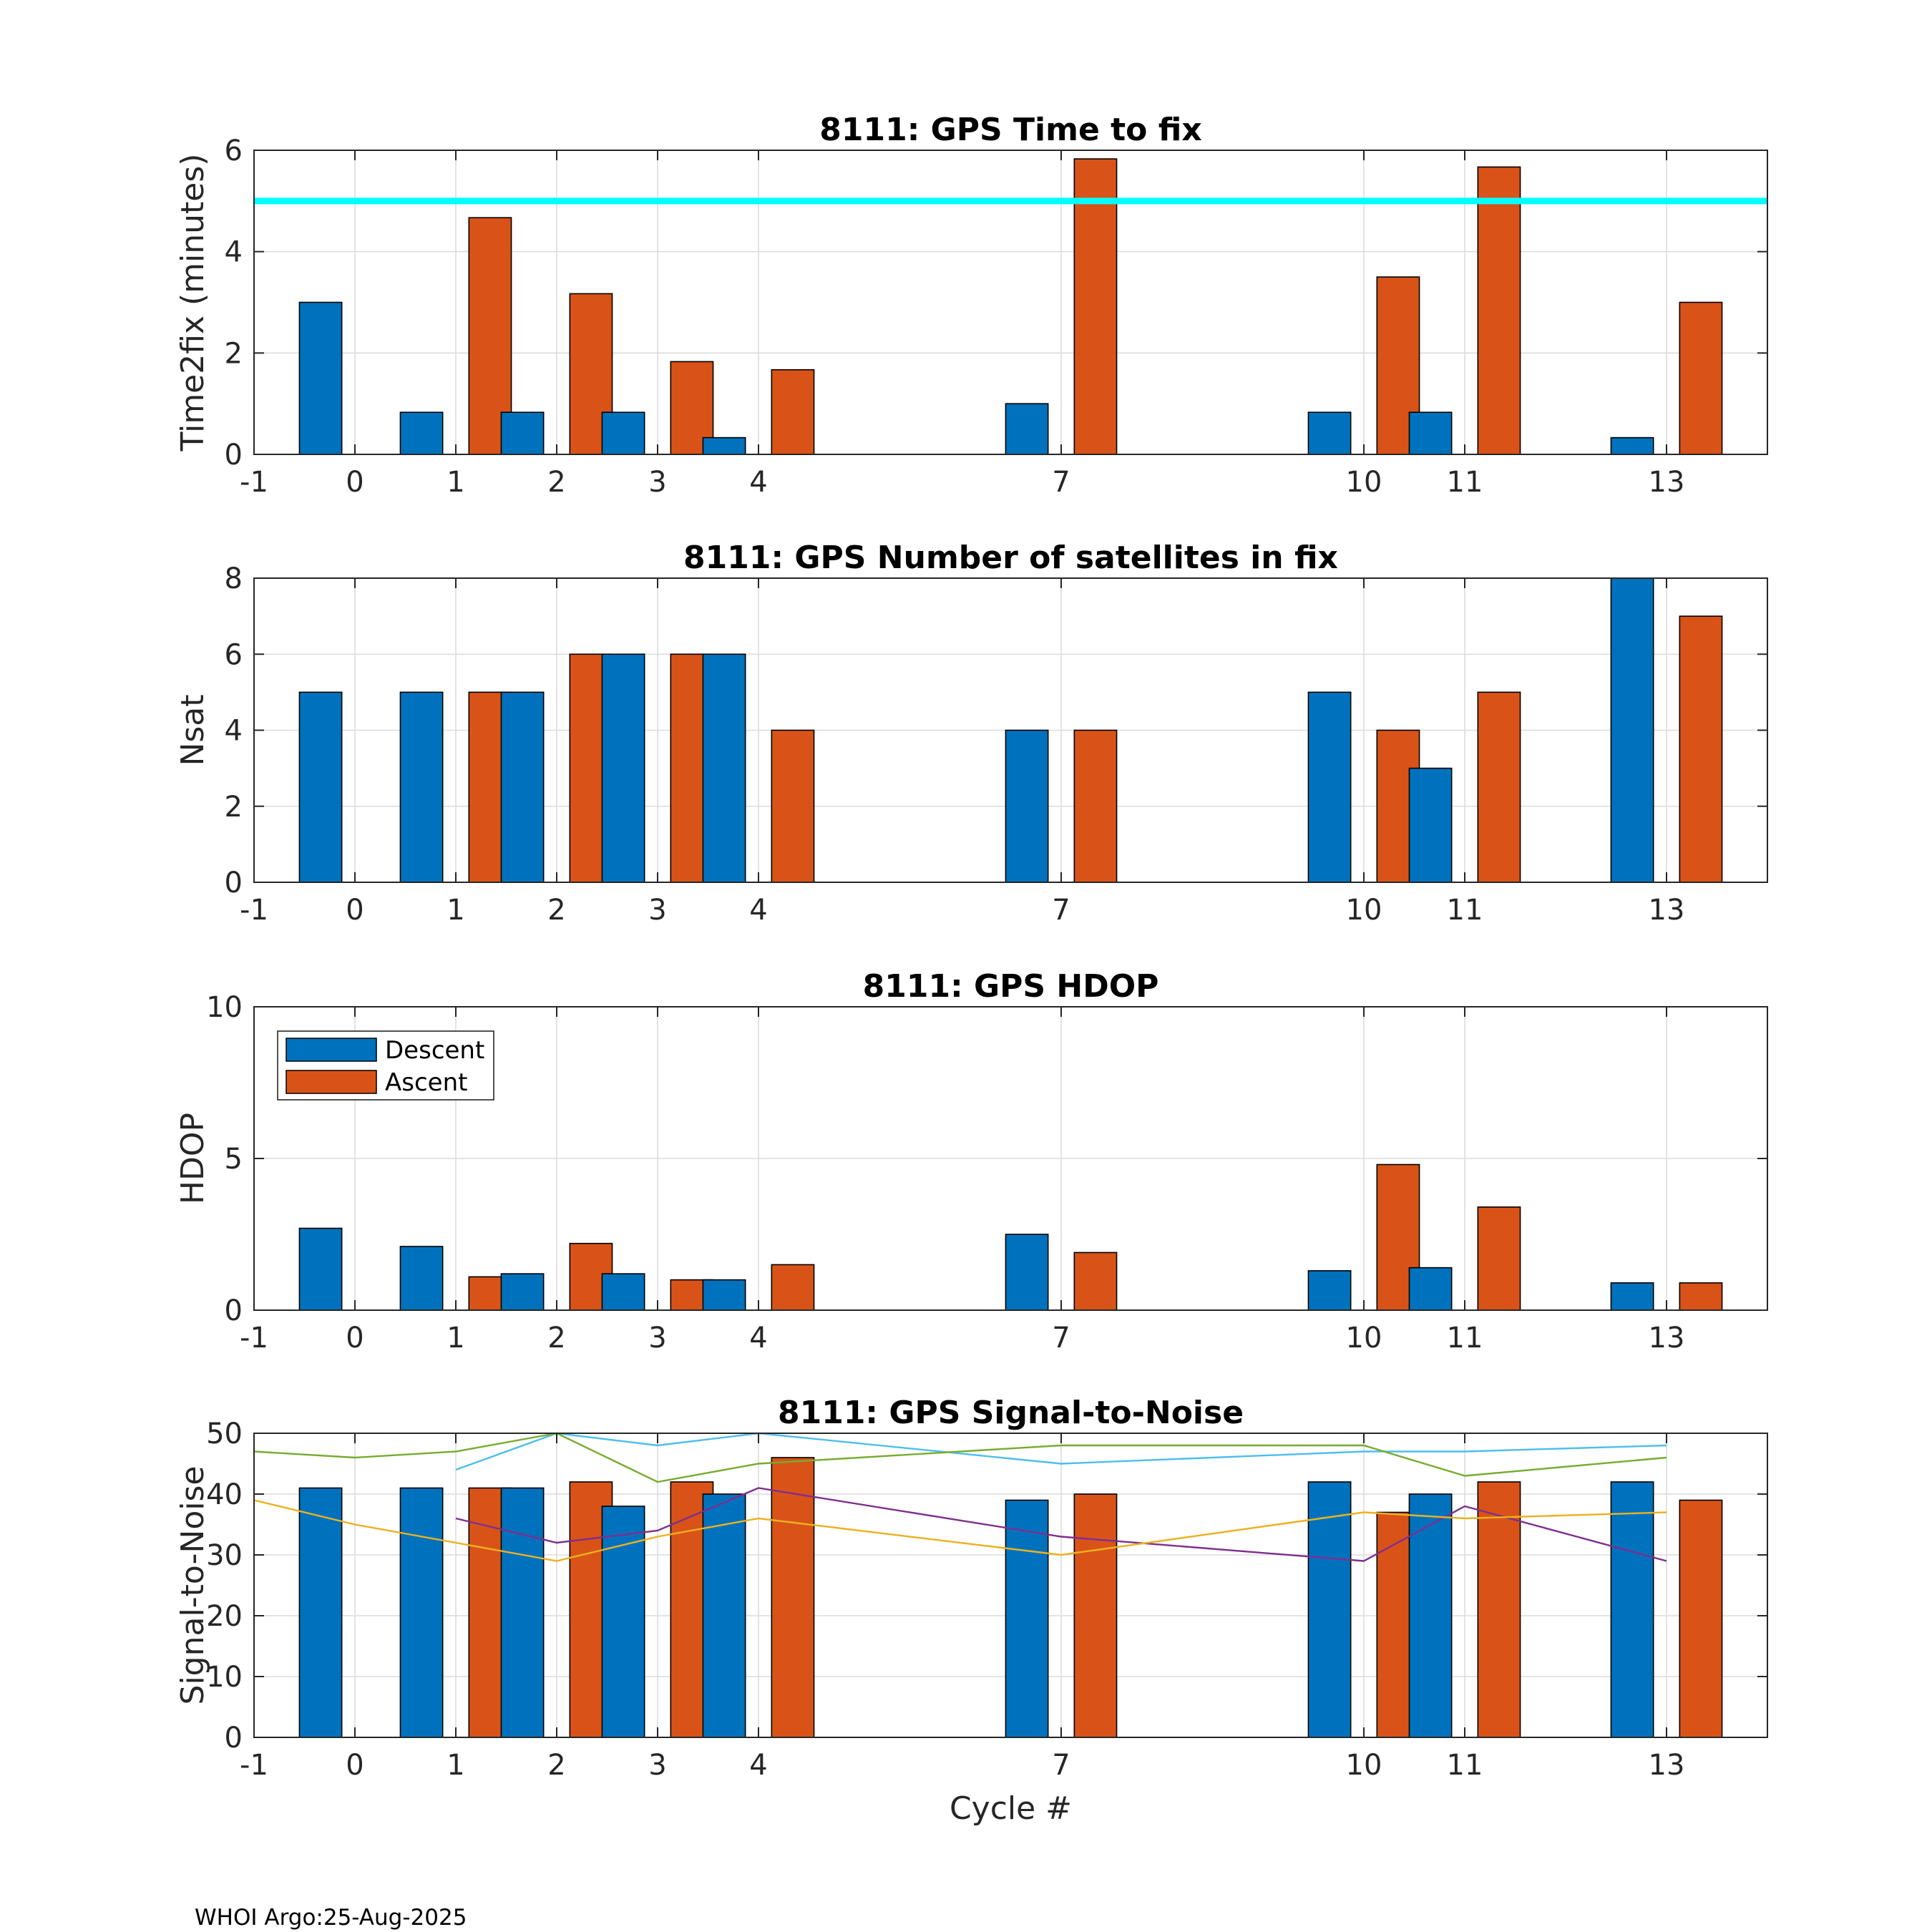  Describe the element at coordinates (224, 1434) in the screenshot. I see `y-tick-label: 50` at that location.